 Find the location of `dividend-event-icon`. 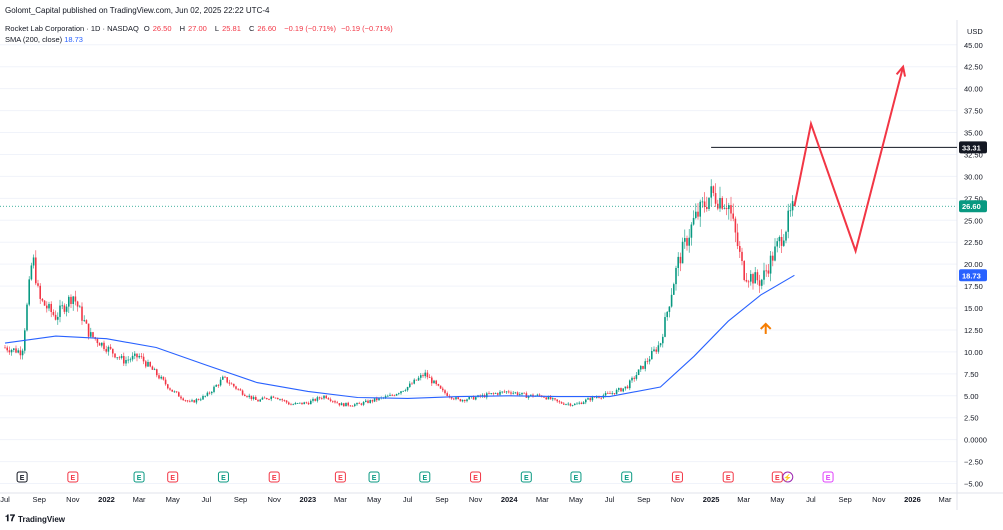

dividend-event-icon is located at coordinates (788, 477).